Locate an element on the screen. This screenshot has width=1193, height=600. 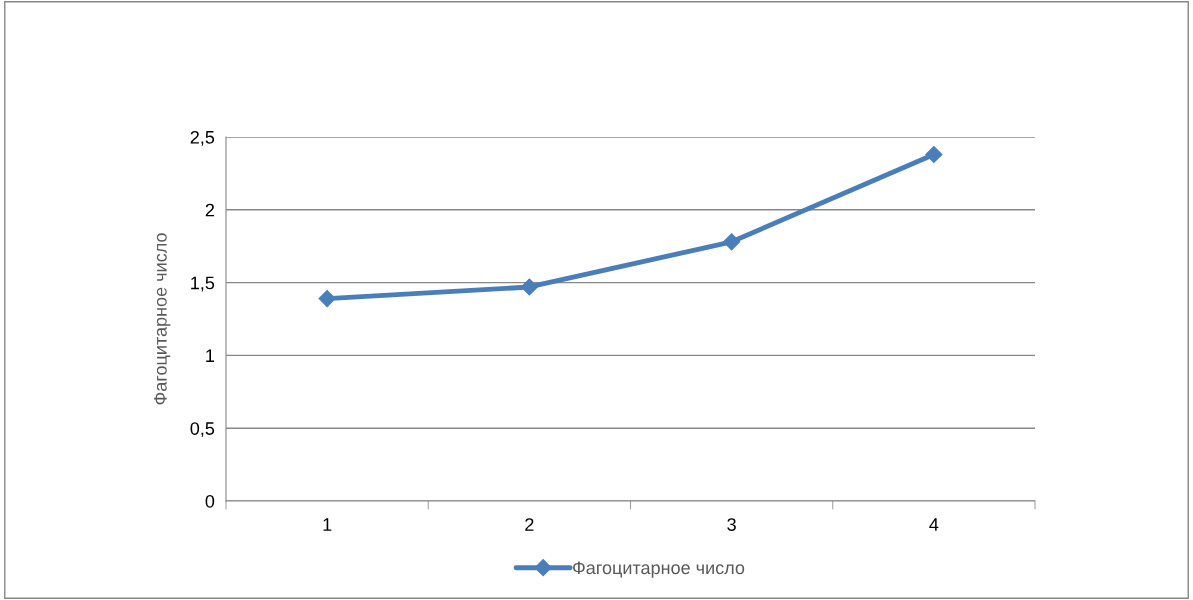
y-tick-label: 1 is located at coordinates (210, 355).